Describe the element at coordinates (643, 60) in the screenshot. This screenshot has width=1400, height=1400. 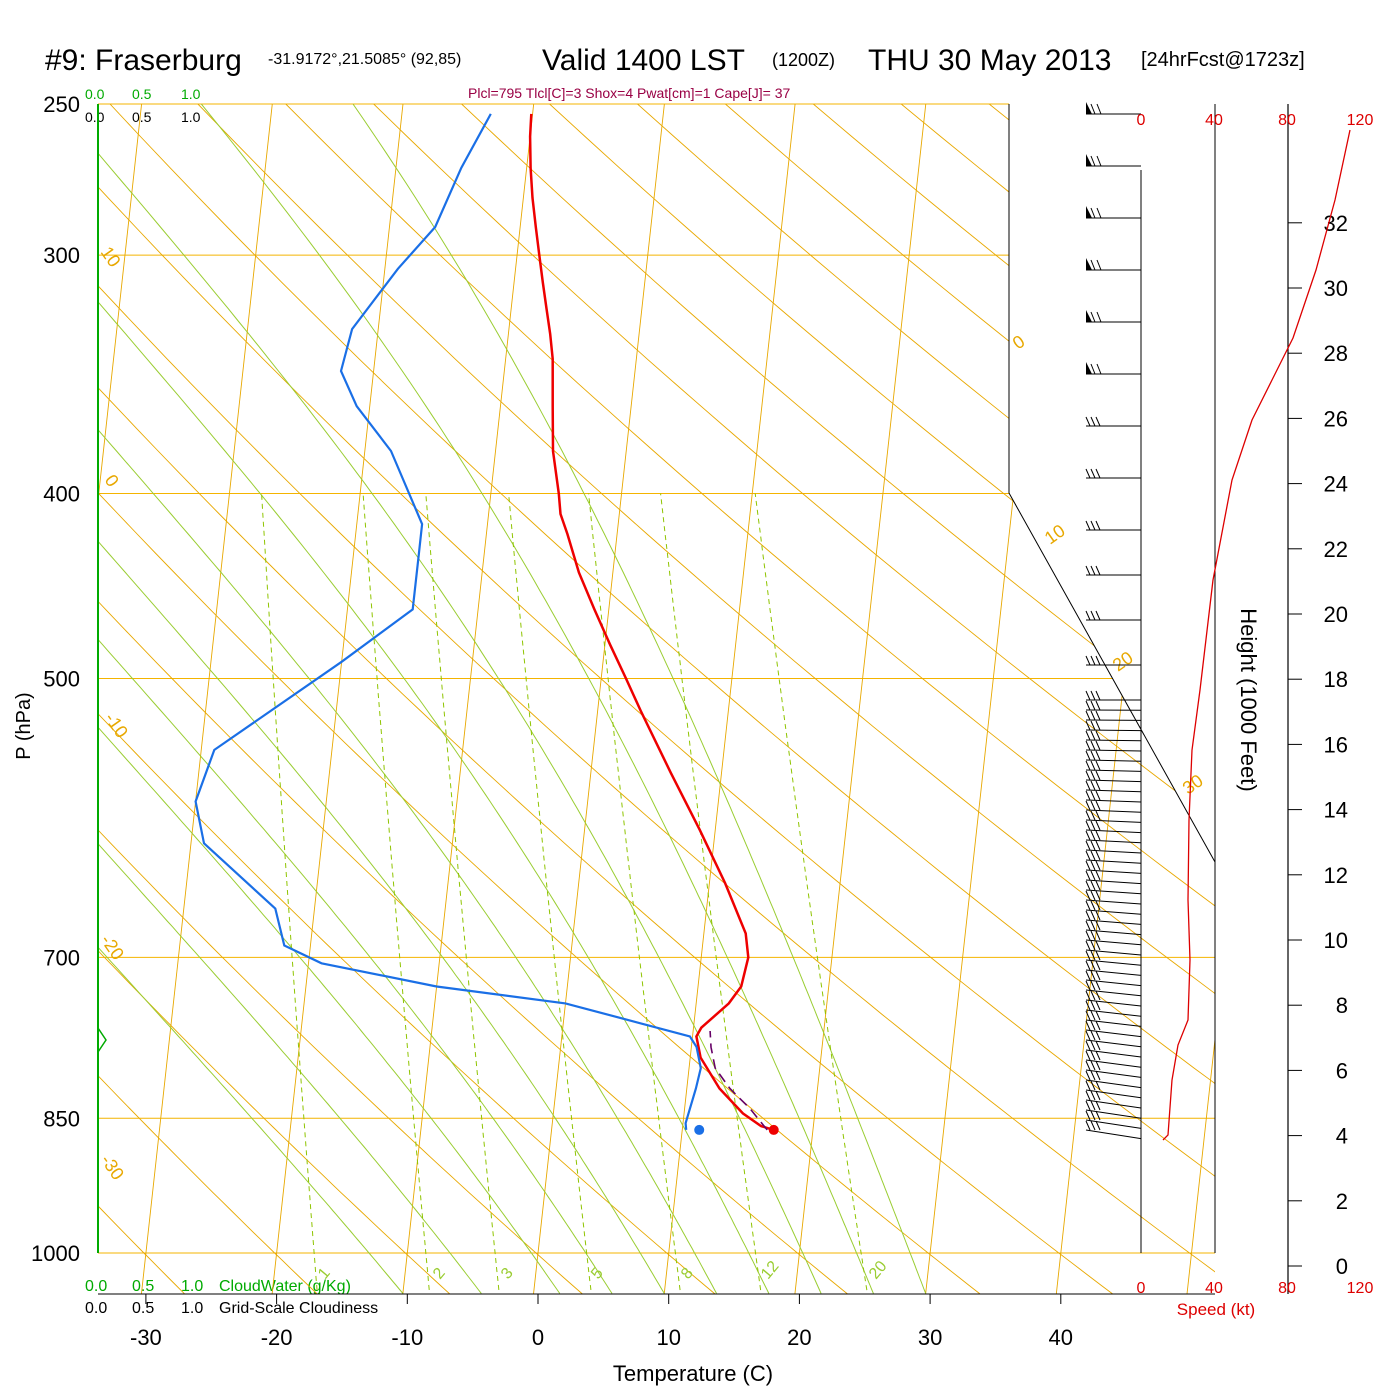
I see `valid-time: Valid 1400 LST` at that location.